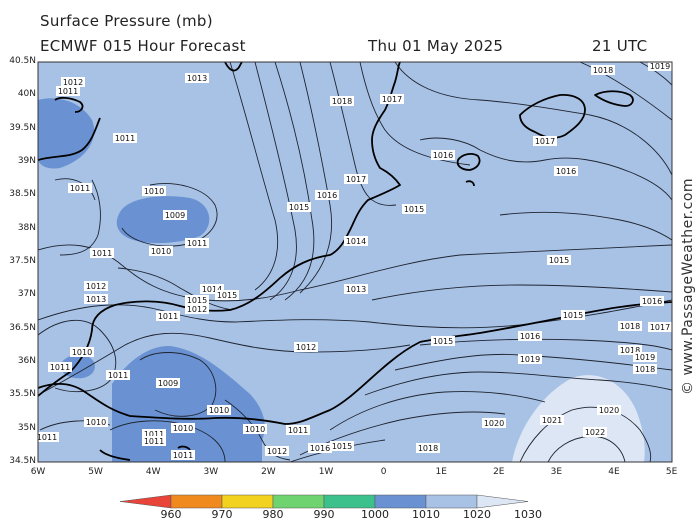  What do you see at coordinates (273, 514) in the screenshot?
I see `colorbar-label: 980` at bounding box center [273, 514].